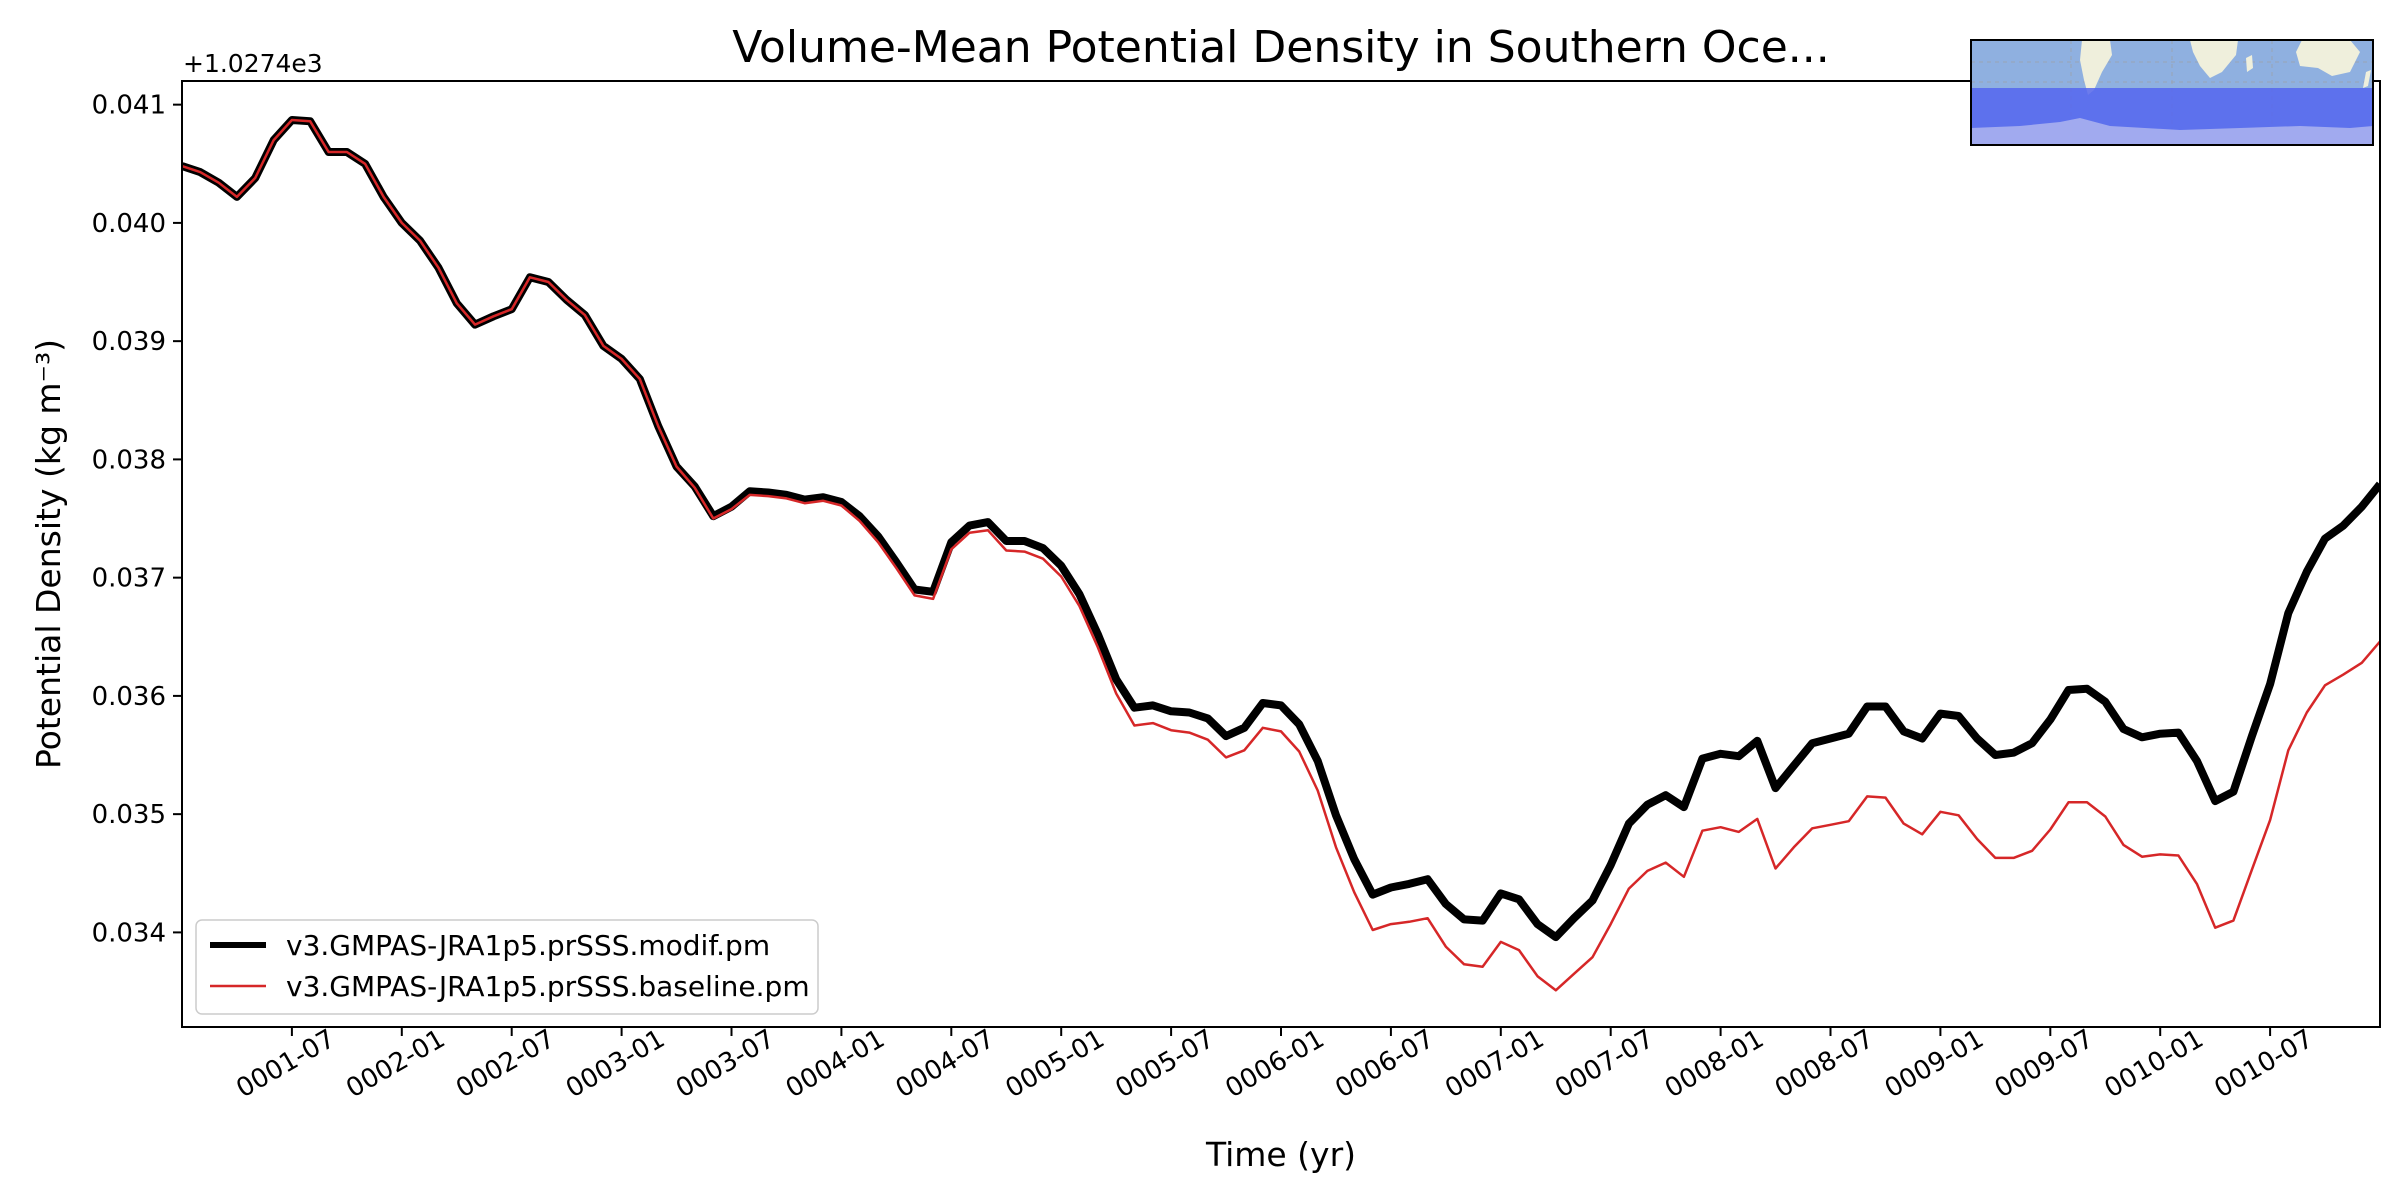 Image resolution: width=2400 pixels, height=1200 pixels. What do you see at coordinates (1494, 1064) in the screenshot?
I see `x-tick-label: 0007-01` at bounding box center [1494, 1064].